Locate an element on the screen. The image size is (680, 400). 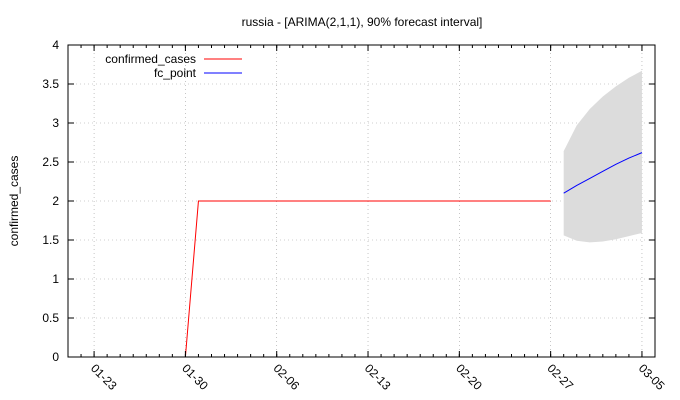
x-tick-label: 01-23 is located at coordinates (104, 377).